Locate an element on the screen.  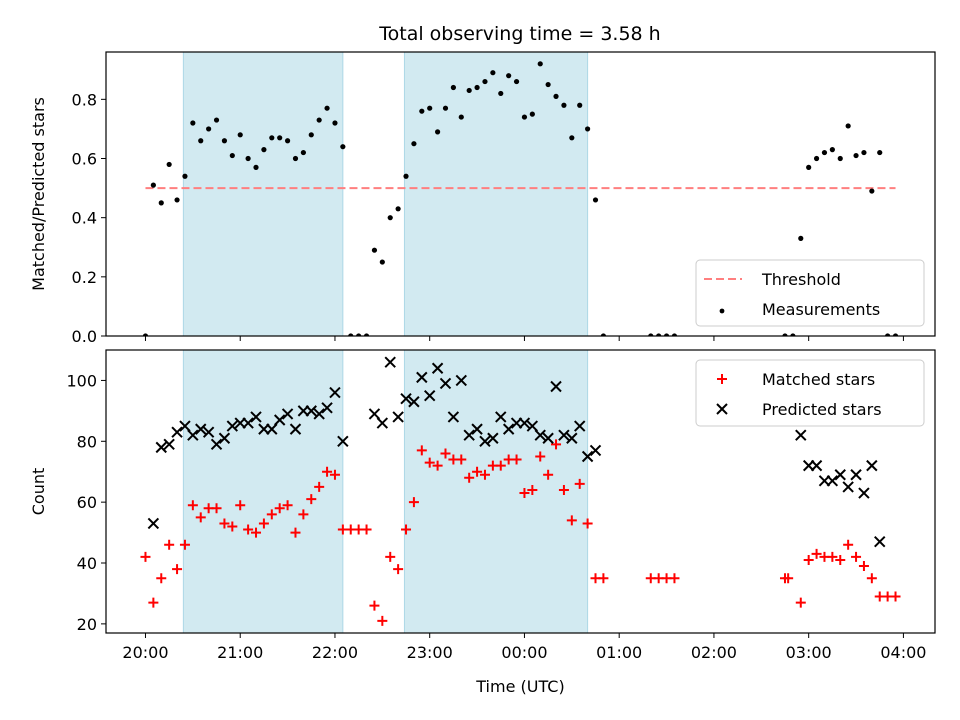
legend-matched-swatch is located at coordinates (722, 379).